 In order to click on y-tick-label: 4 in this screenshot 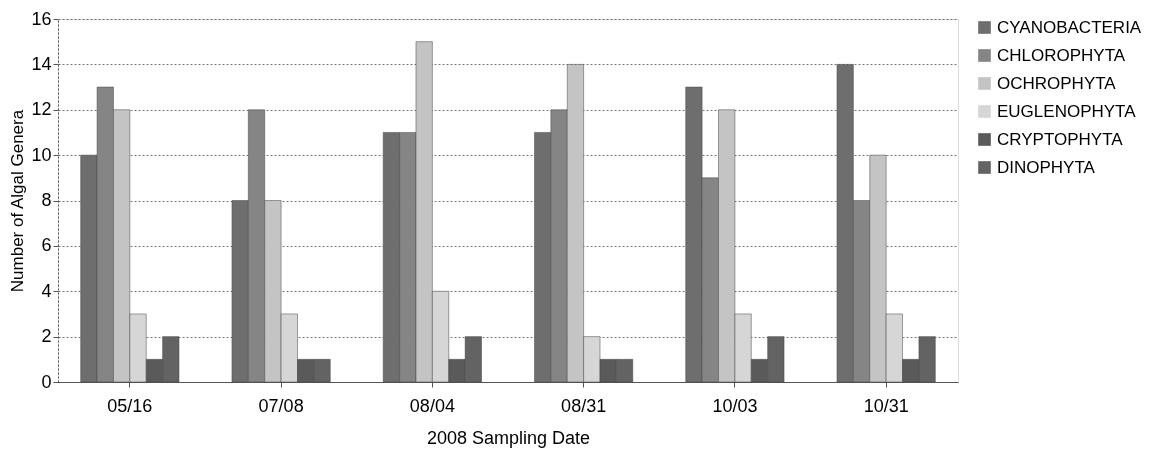, I will do `click(46, 290)`.